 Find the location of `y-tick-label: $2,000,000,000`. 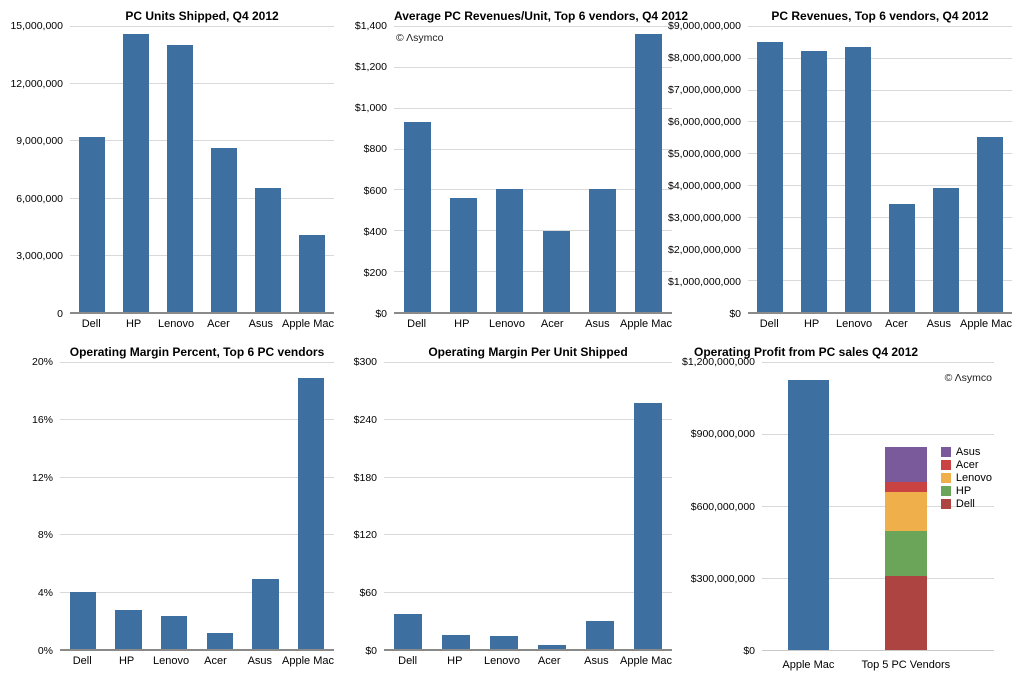

y-tick-label: $2,000,000,000 is located at coordinates (704, 250).